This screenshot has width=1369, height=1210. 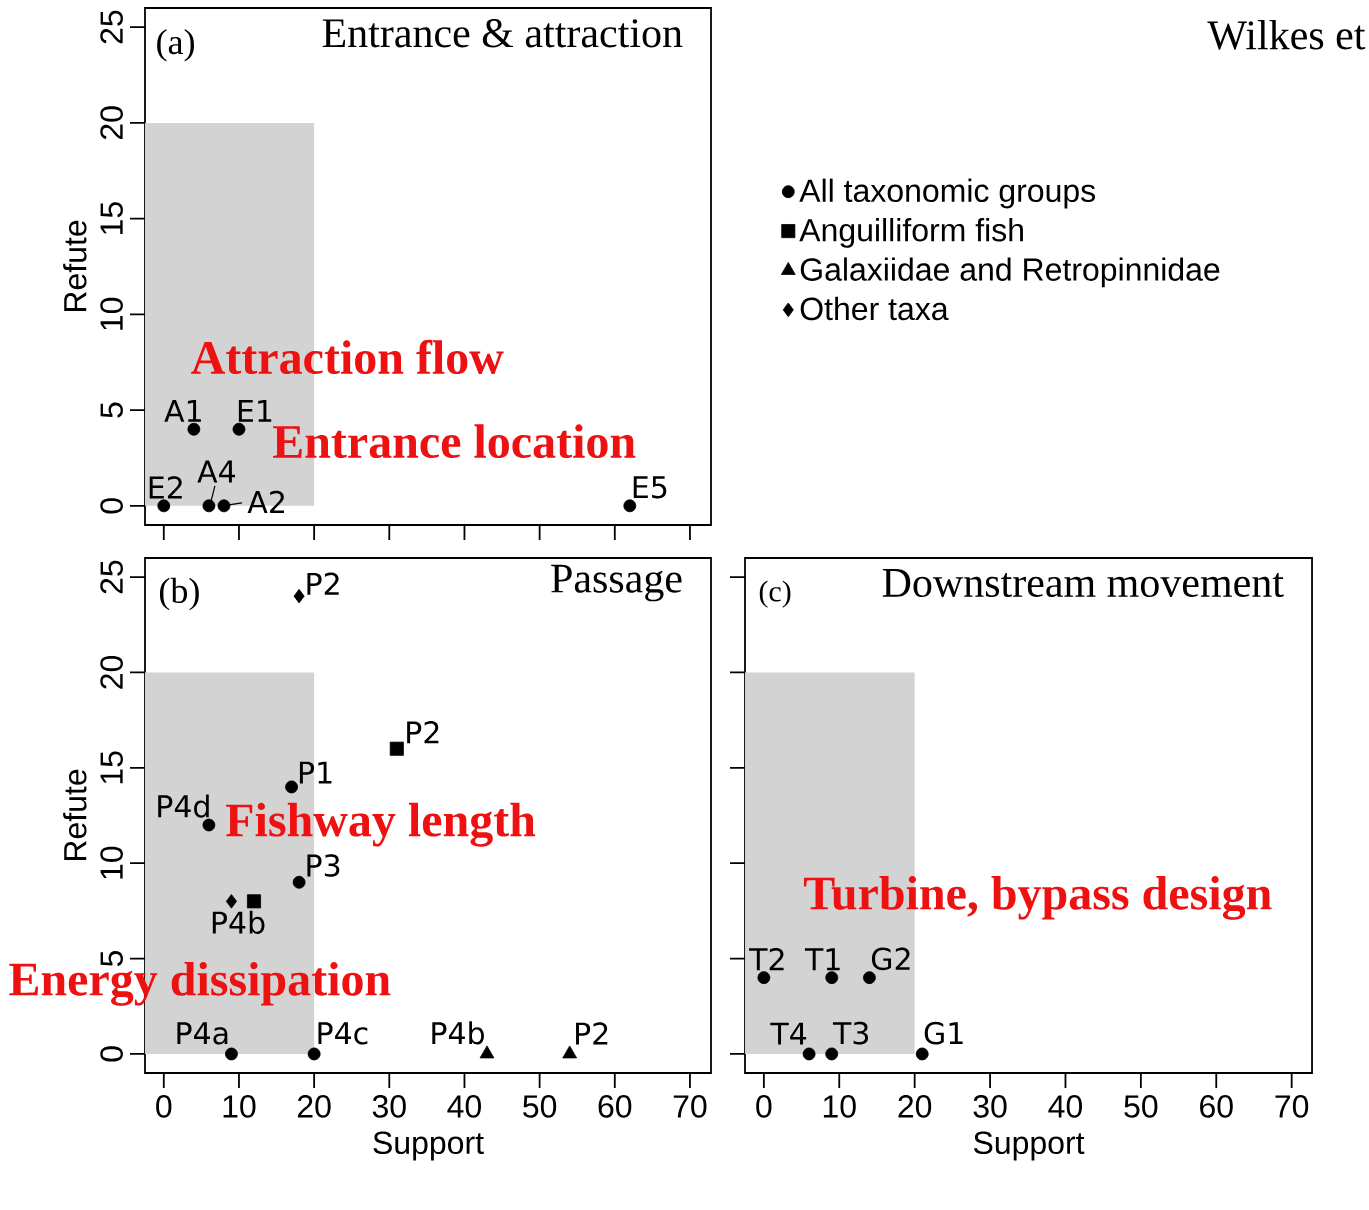 What do you see at coordinates (650, 487) in the screenshot?
I see `annotation: E5` at bounding box center [650, 487].